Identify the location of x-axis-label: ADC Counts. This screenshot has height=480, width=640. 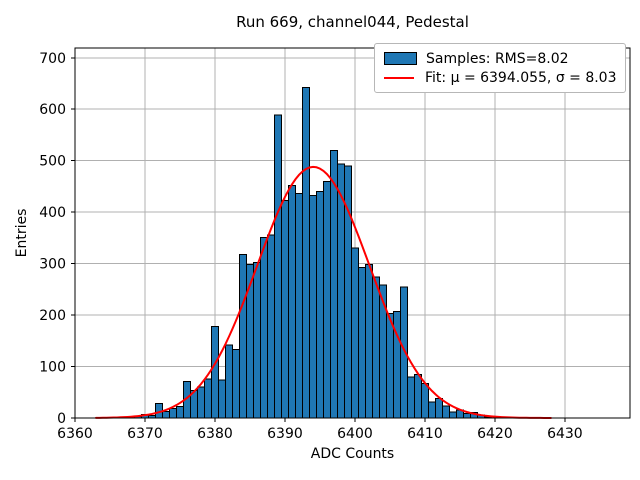
(352, 454).